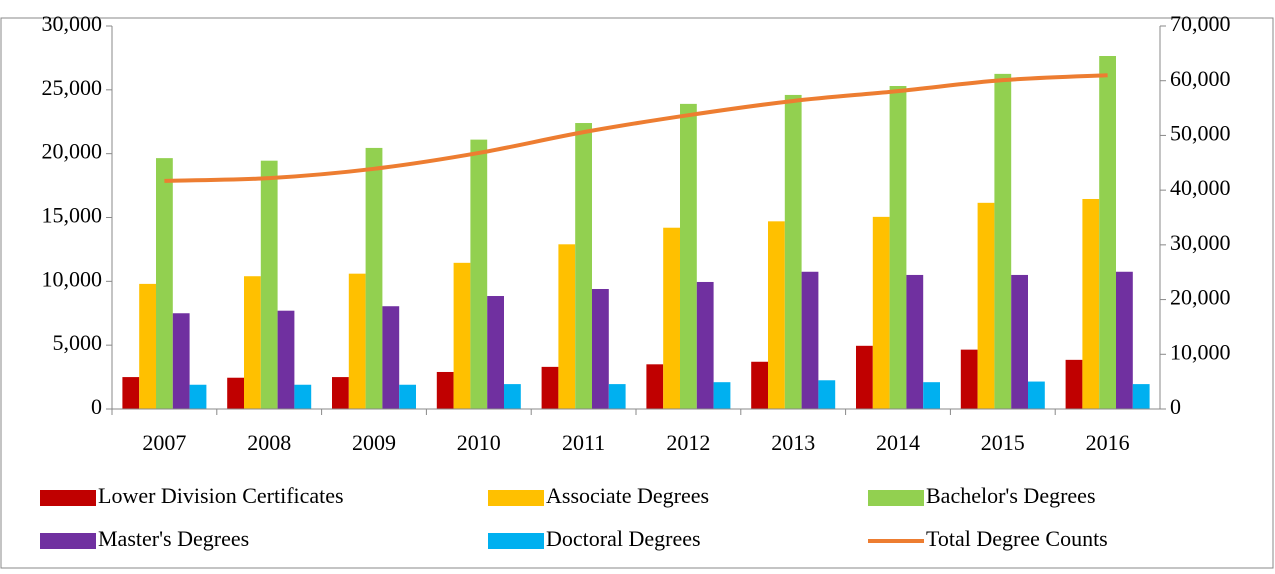  I want to click on x-tick-label: 2009, so click(374, 442).